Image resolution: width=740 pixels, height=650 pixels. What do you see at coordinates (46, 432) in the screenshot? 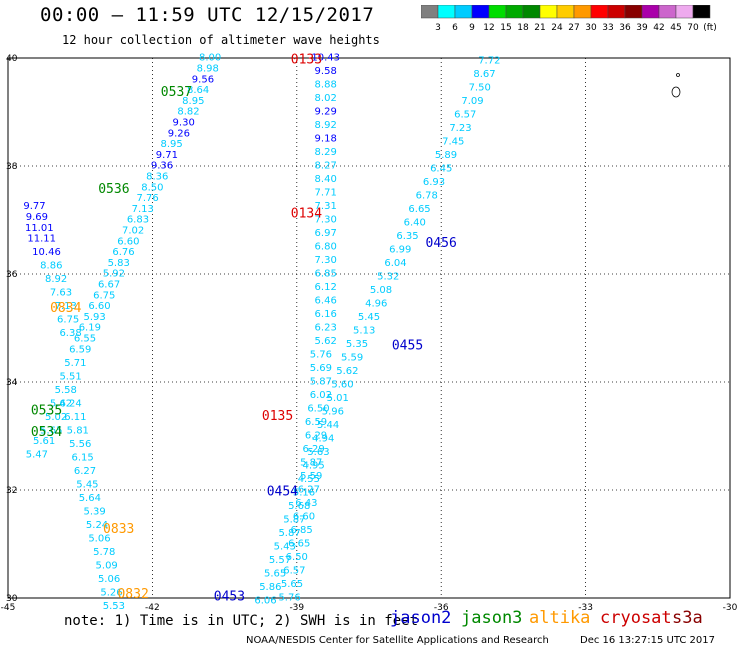
I see `track-time-label: 0534` at bounding box center [46, 432].